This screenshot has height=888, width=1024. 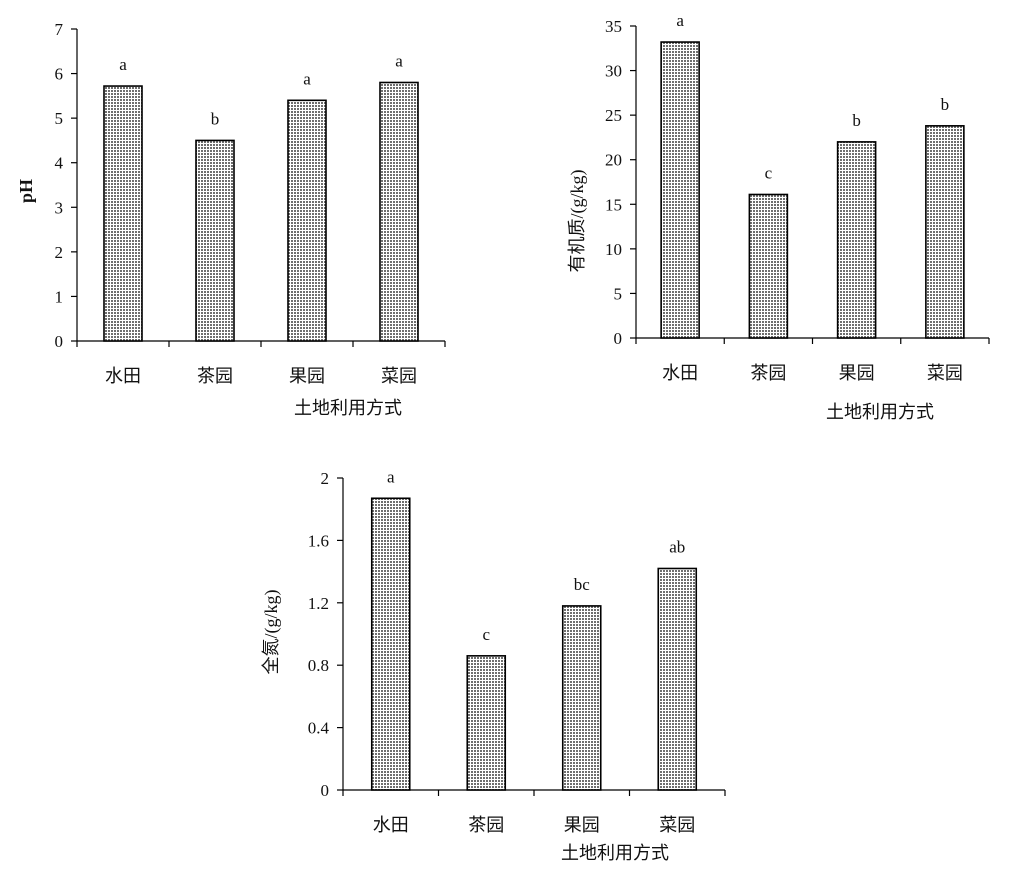 I want to click on y-axis-title: pH, so click(x=26, y=191).